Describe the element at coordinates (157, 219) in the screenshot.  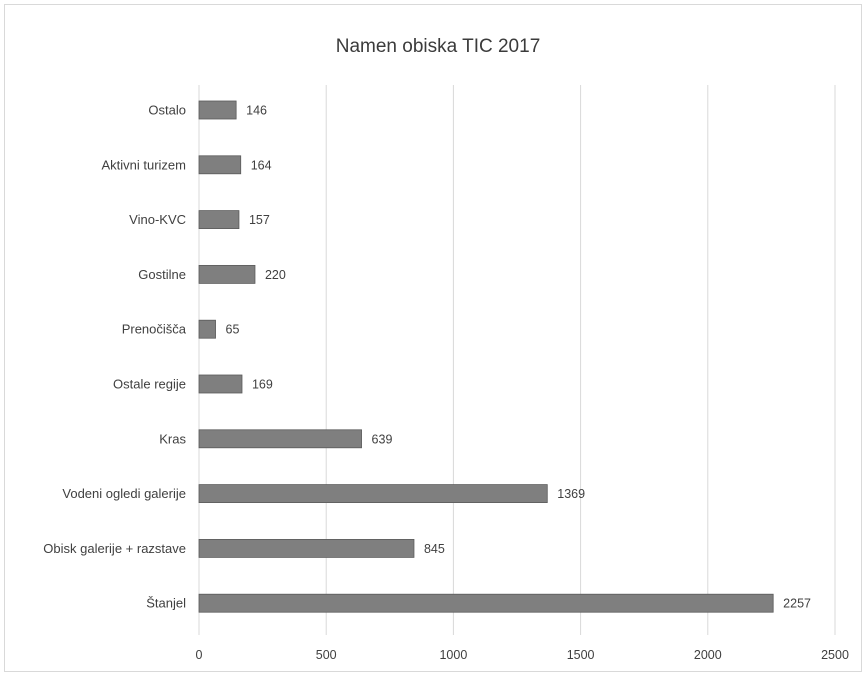
I see `category-label: Vino-KVC` at that location.